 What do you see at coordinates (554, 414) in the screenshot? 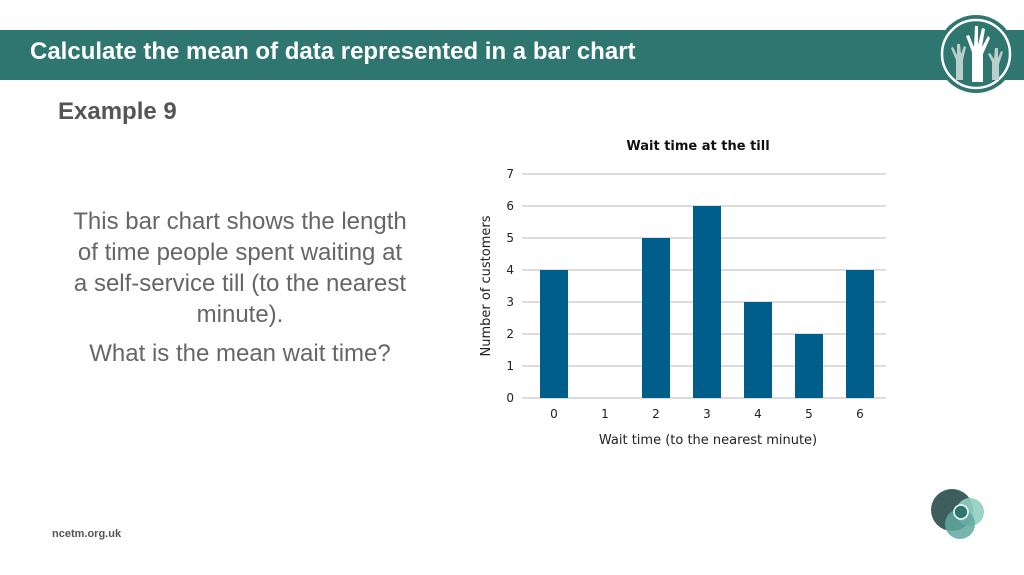
I see `x-tick-label: 0` at bounding box center [554, 414].